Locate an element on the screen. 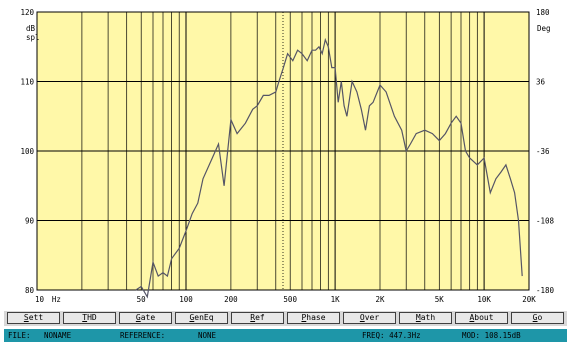 This screenshot has width=570, height=345. right-y-tick-labels: 180 36 -36 -108 -180 is located at coordinates (545, 151).